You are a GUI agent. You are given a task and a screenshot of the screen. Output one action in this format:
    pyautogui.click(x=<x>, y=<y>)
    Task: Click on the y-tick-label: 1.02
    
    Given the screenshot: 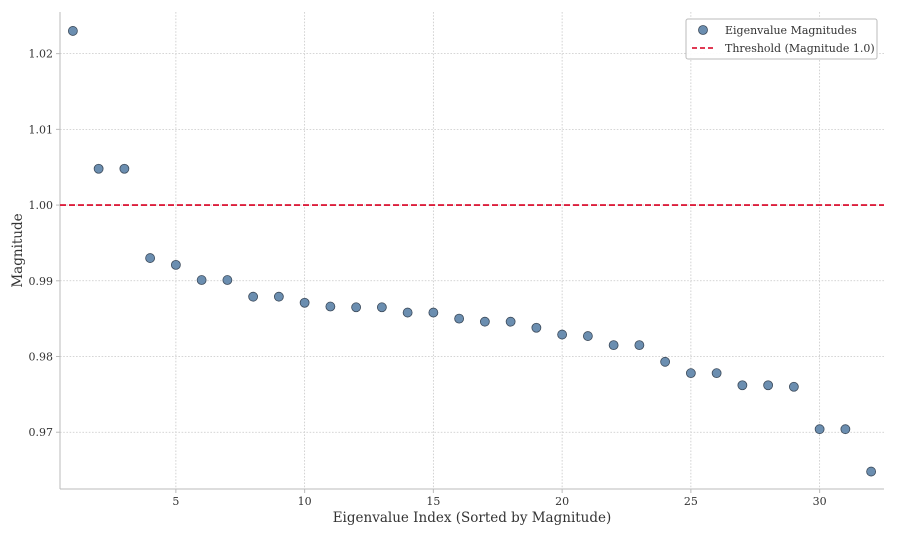 What is the action you would take?
    pyautogui.click(x=41, y=54)
    